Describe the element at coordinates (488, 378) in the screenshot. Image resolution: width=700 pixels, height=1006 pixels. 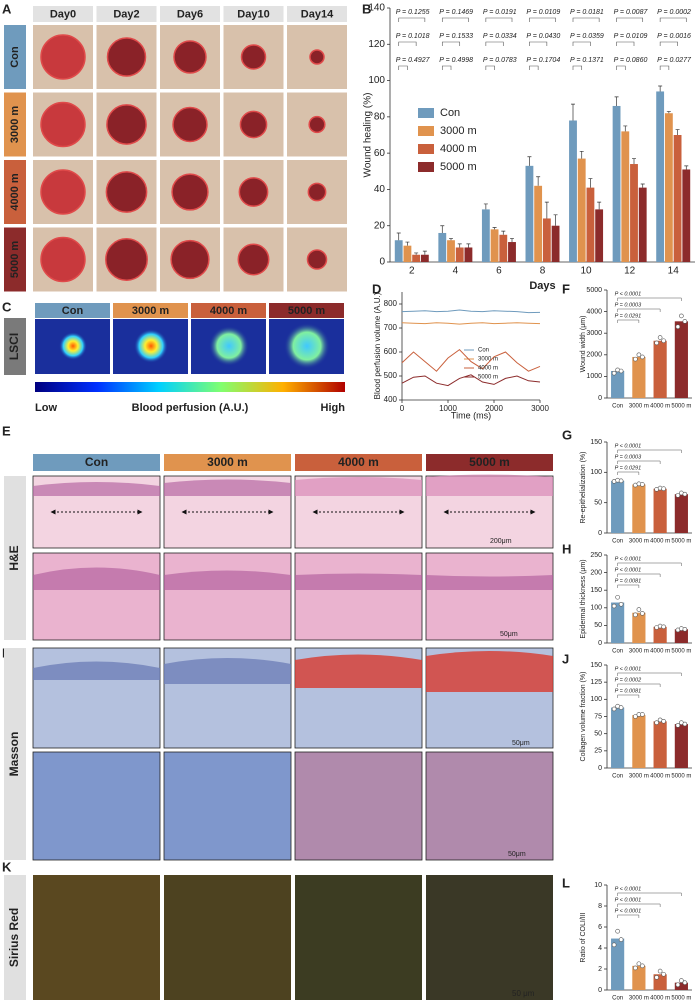
I see `legend-label: 5000 m` at that location.